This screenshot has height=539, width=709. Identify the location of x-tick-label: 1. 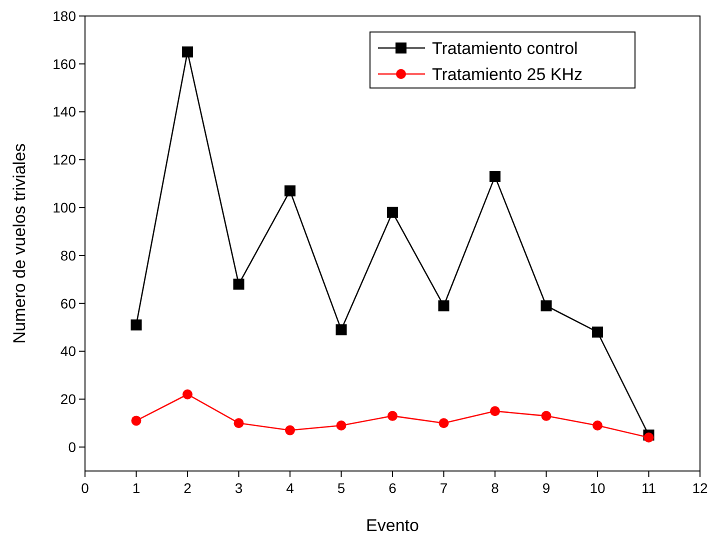
(136, 488).